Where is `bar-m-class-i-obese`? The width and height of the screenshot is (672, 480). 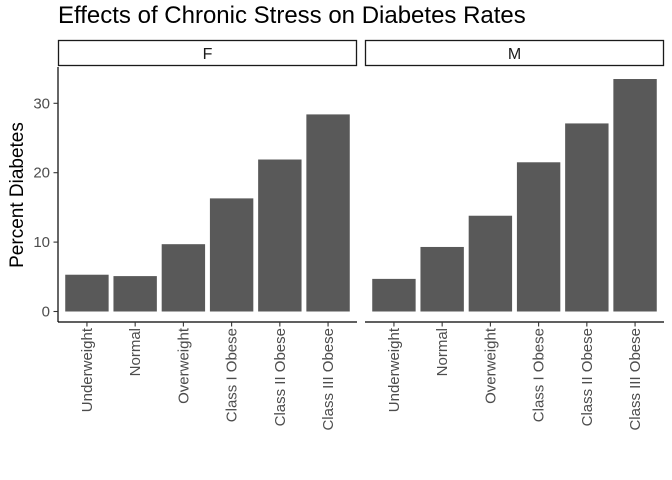 bar-m-class-i-obese is located at coordinates (538, 237).